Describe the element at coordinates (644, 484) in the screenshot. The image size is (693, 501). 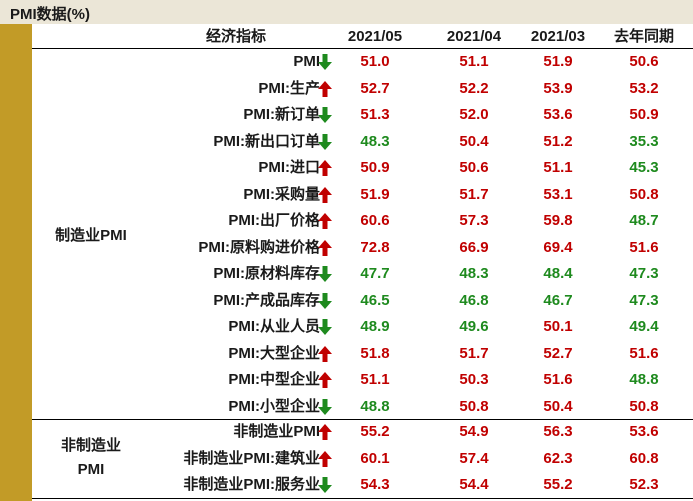
I see `value-last-year: 52.3` at that location.